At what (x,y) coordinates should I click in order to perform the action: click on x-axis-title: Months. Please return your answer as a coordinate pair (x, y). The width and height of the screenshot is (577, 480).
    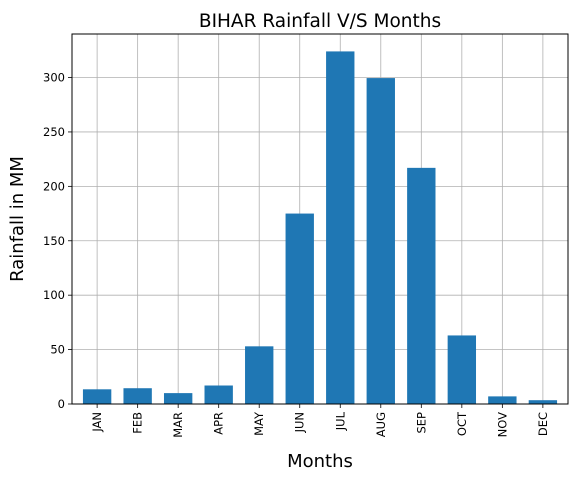
    Looking at the image, I should click on (320, 461).